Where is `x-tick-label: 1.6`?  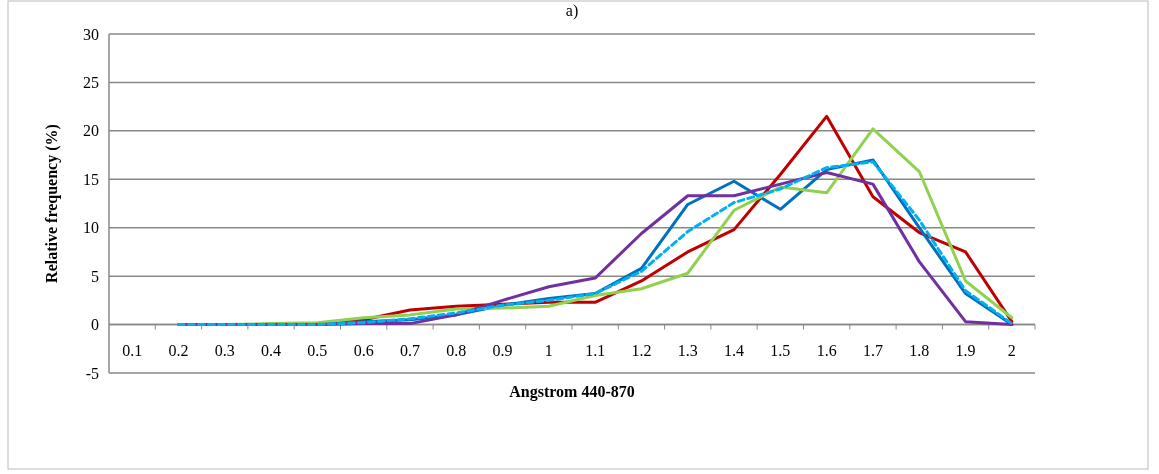 x-tick-label: 1.6 is located at coordinates (826, 350).